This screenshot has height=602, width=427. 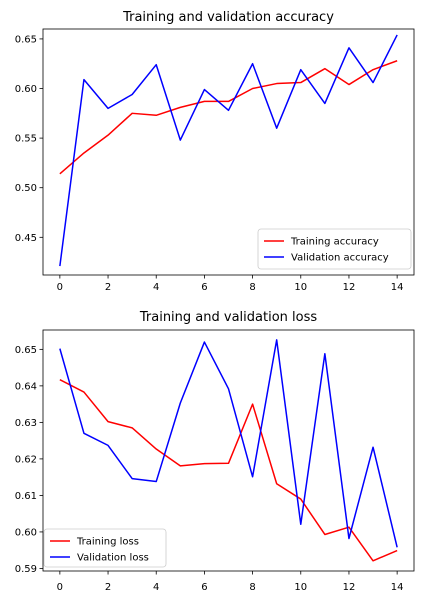 What do you see at coordinates (113, 558) in the screenshot?
I see `legend-label: Validation loss` at bounding box center [113, 558].